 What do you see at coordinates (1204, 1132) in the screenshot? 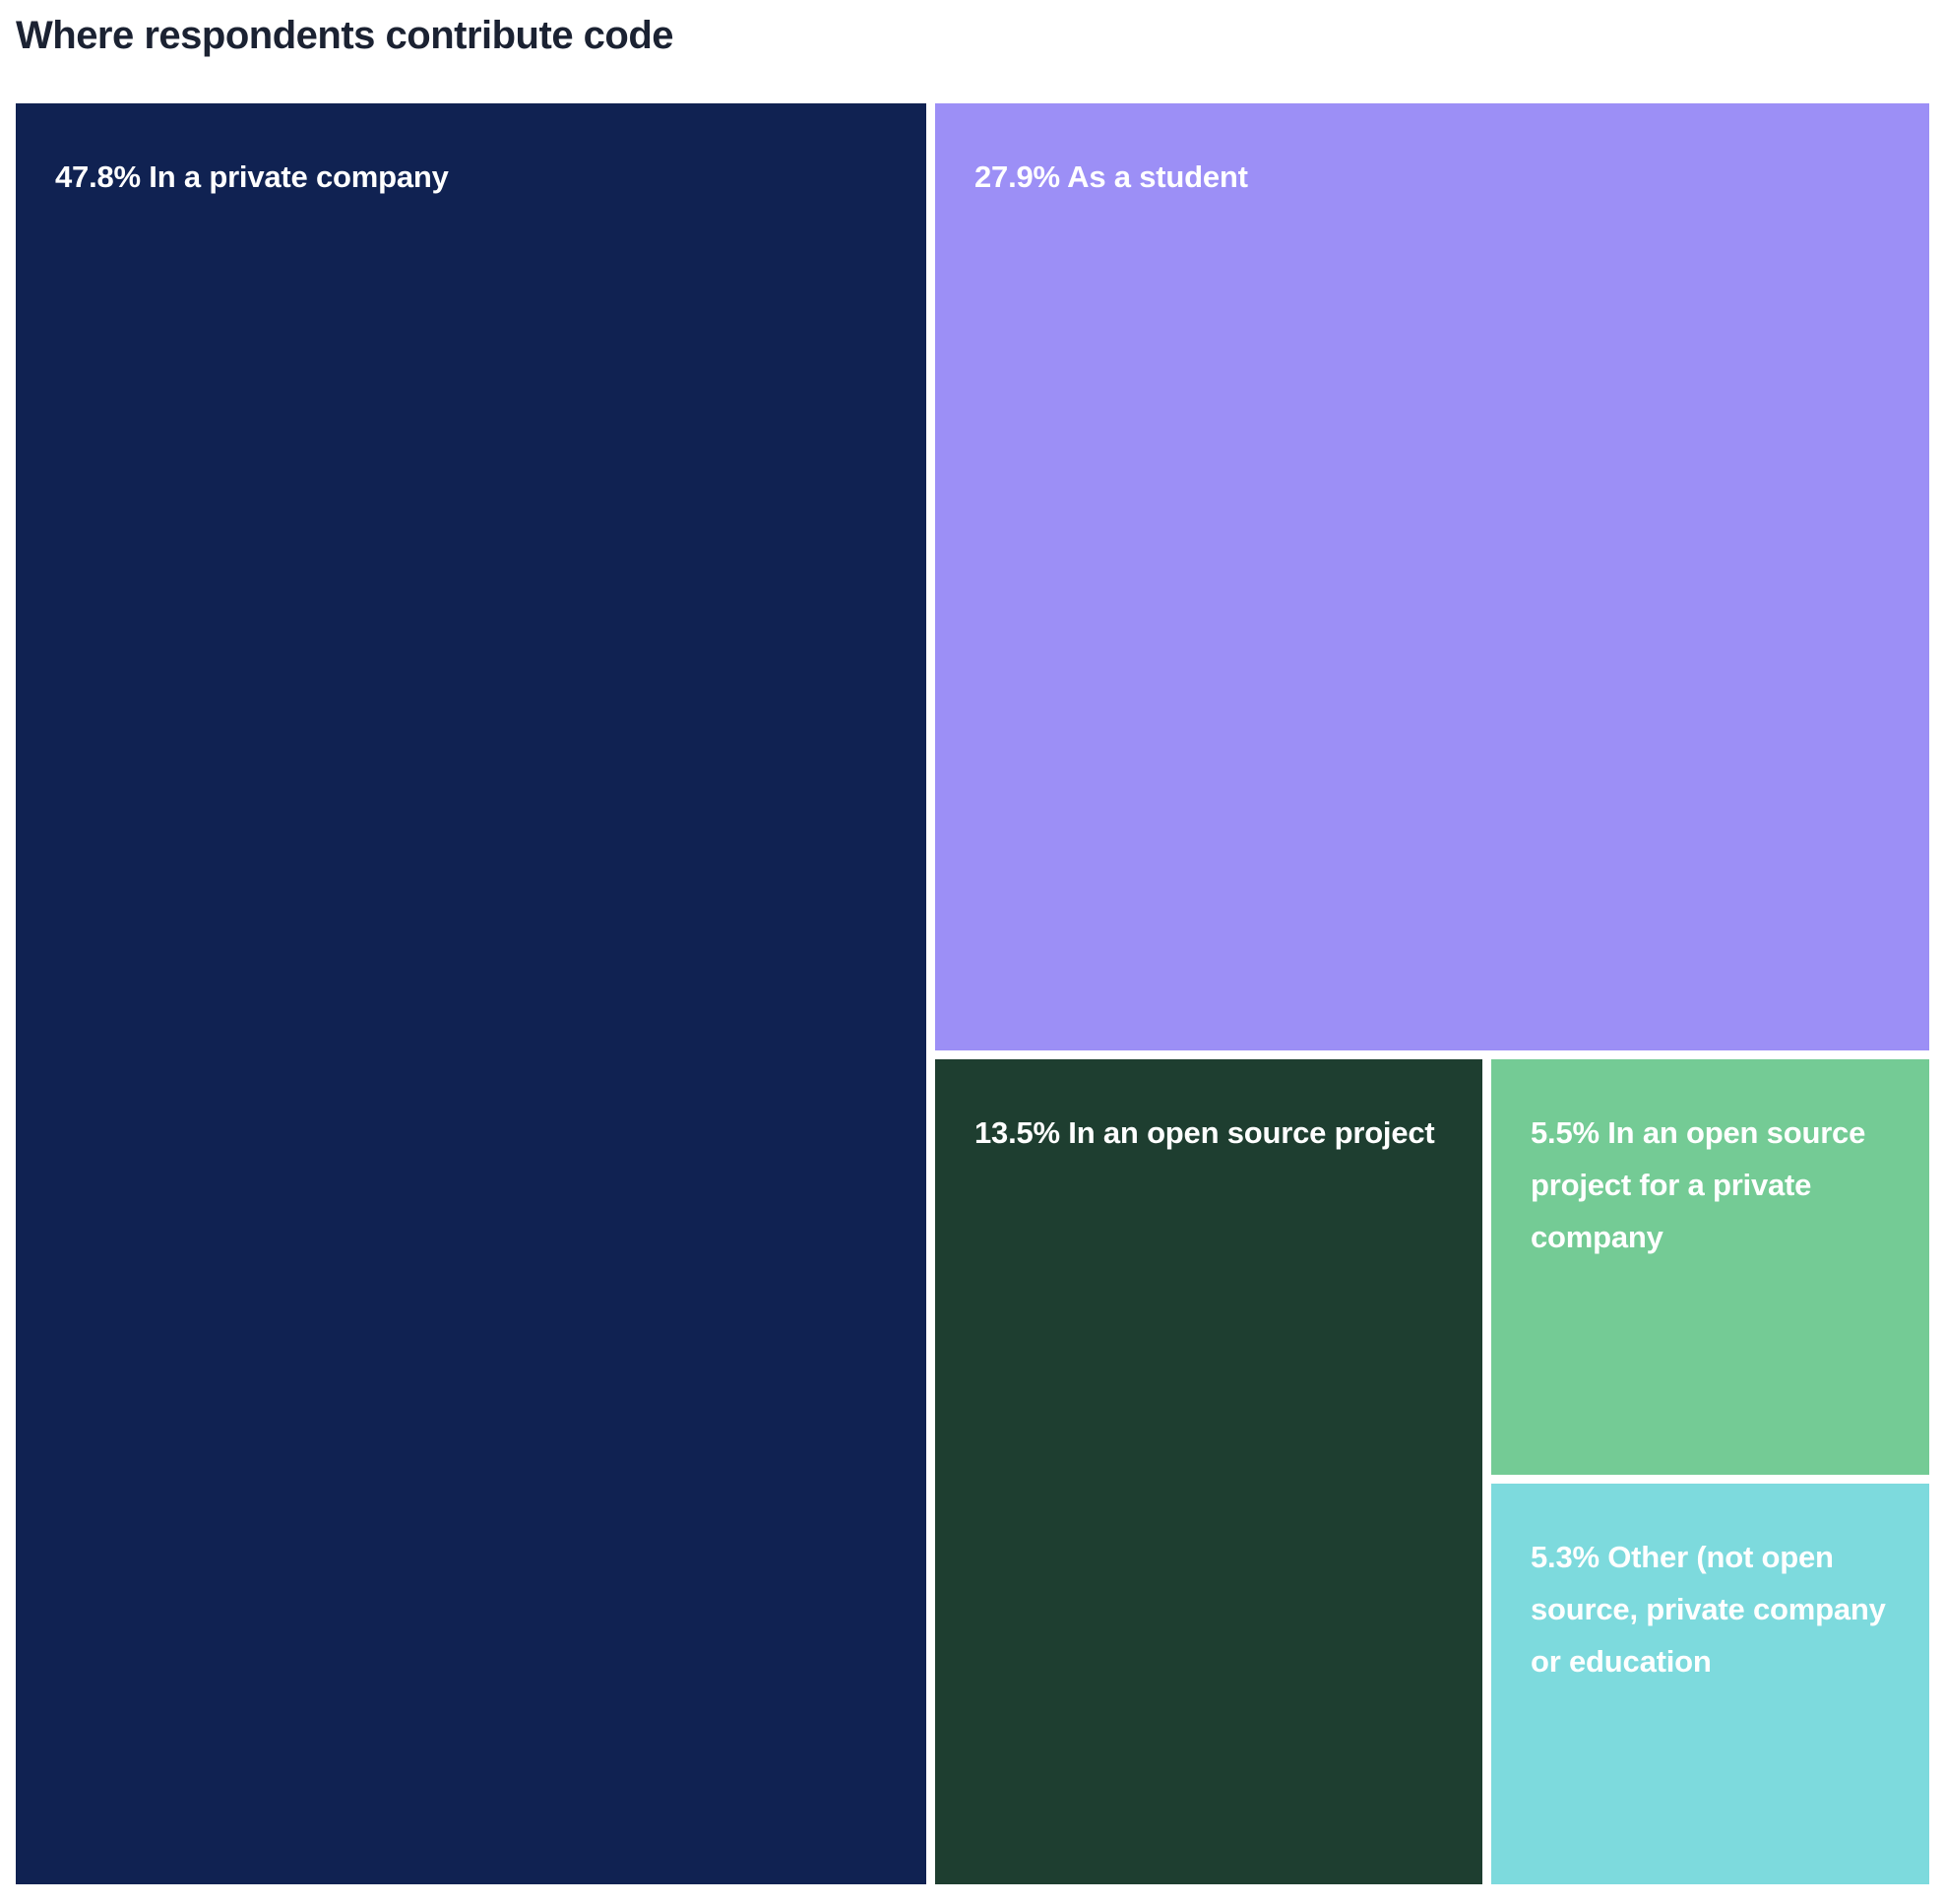
I see `treemap-tile-label: 13.5% In an open source project` at bounding box center [1204, 1132].